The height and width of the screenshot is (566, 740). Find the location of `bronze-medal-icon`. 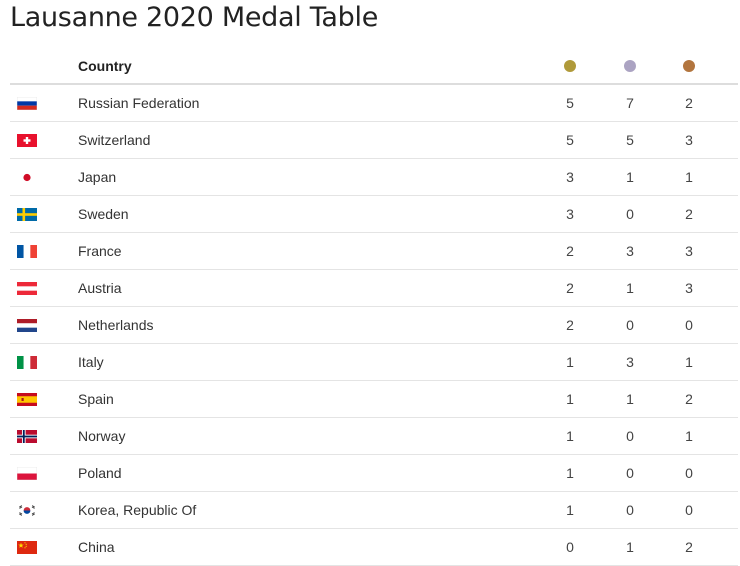

bronze-medal-icon is located at coordinates (689, 65).